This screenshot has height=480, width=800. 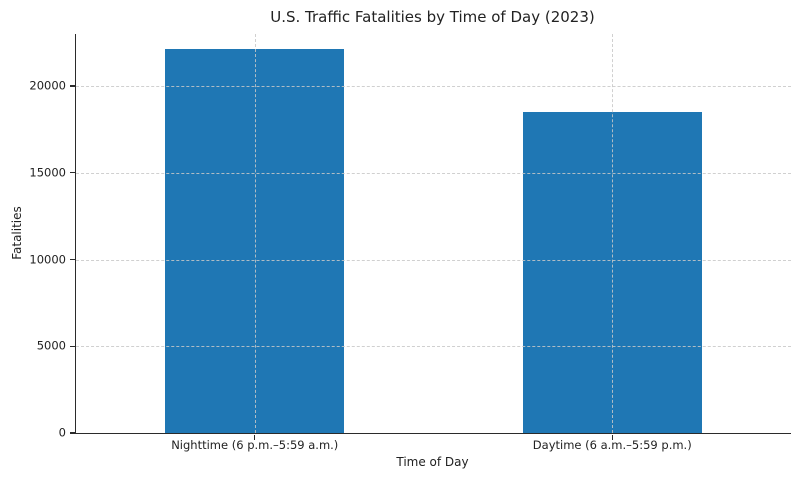 What do you see at coordinates (17, 233) in the screenshot?
I see `y-axis-label: Fatalities` at bounding box center [17, 233].